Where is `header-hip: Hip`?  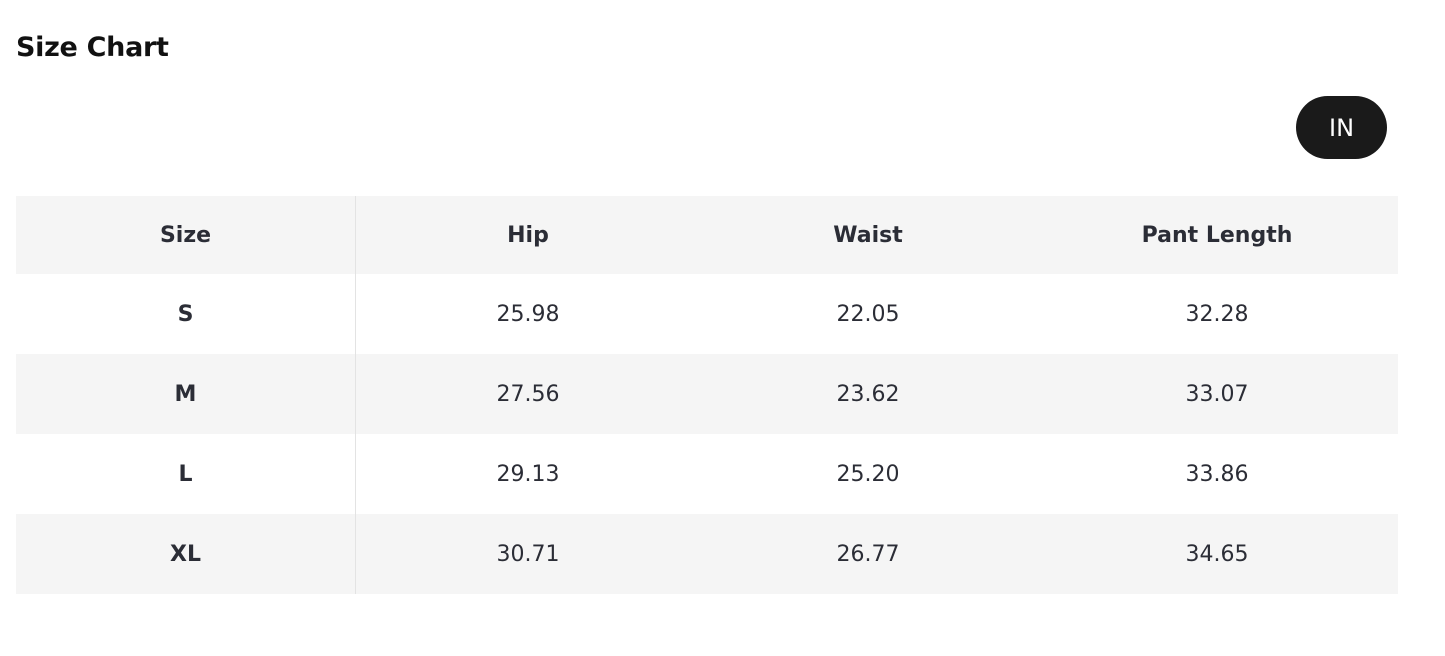 header-hip: Hip is located at coordinates (528, 235).